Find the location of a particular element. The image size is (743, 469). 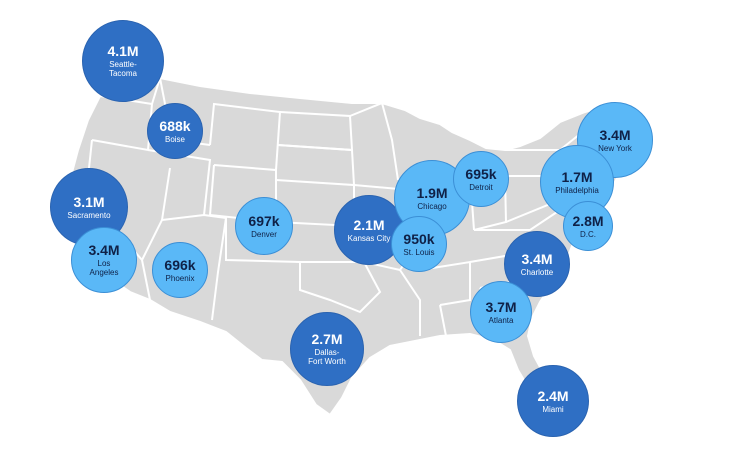

market-bubble: 697k Denver is located at coordinates (264, 226).